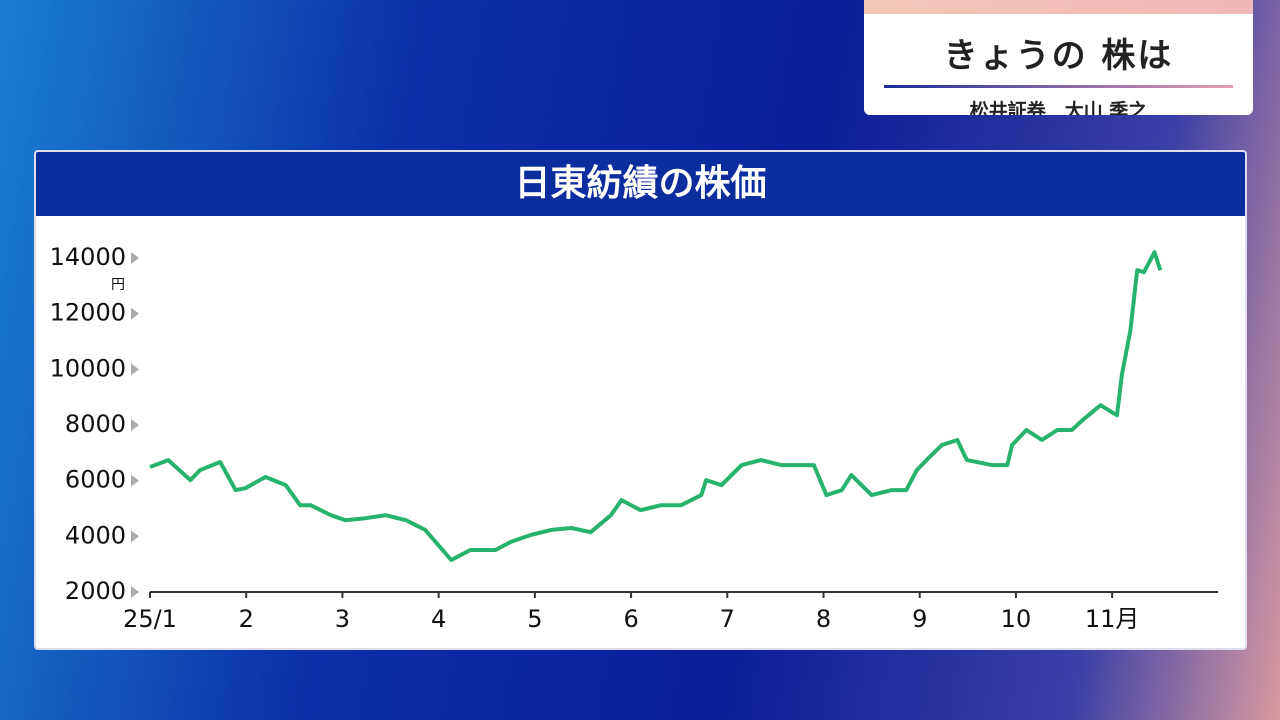  Describe the element at coordinates (823, 619) in the screenshot. I see `x-tick-label: 8` at that location.